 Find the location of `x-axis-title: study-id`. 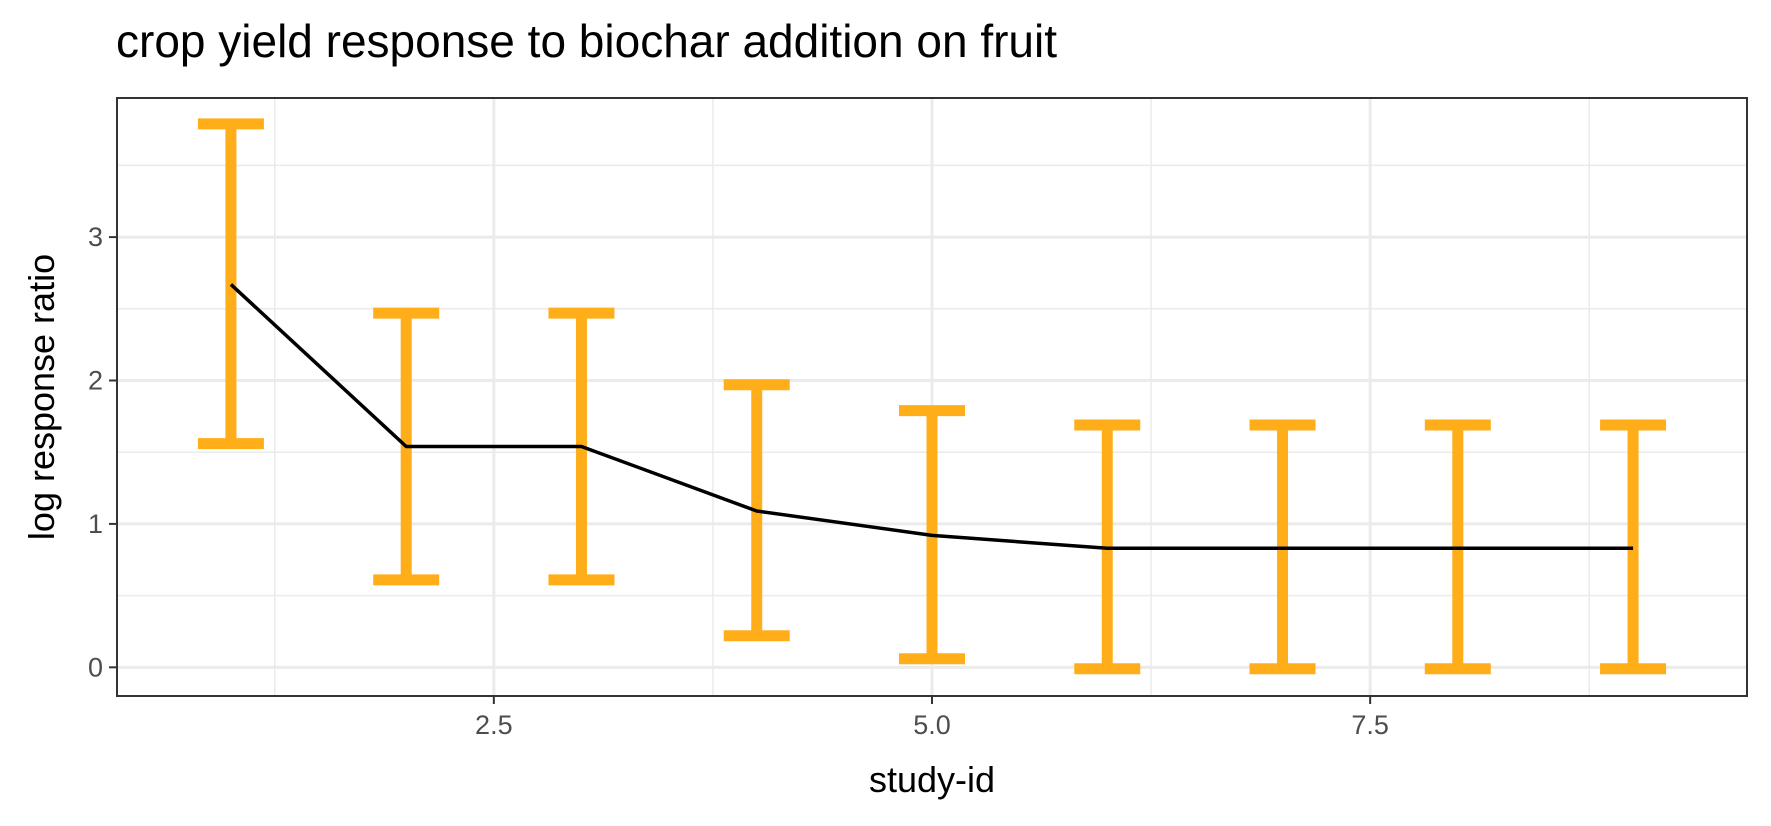

x-axis-title: study-id is located at coordinates (932, 779).